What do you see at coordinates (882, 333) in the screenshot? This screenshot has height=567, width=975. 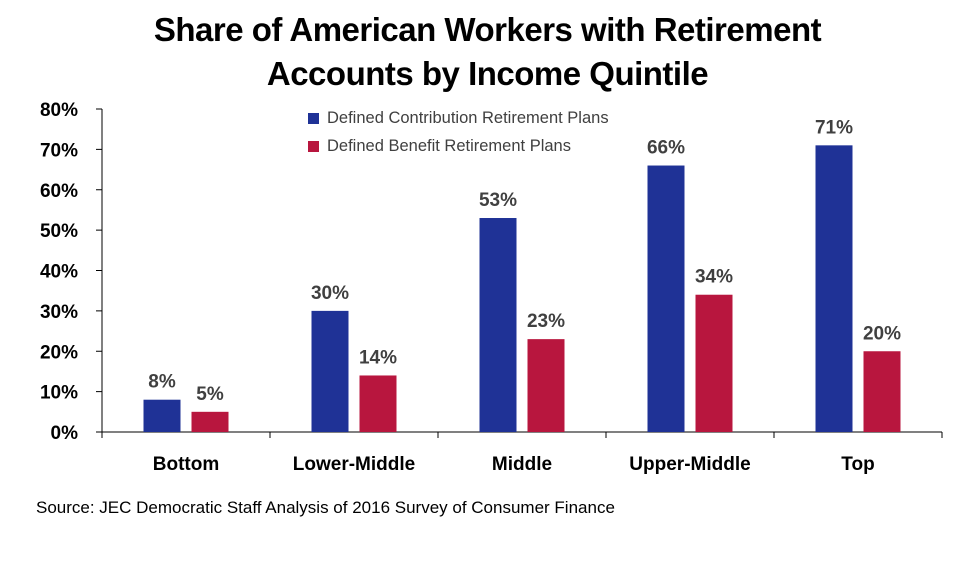 I see `data-label: 20%` at bounding box center [882, 333].